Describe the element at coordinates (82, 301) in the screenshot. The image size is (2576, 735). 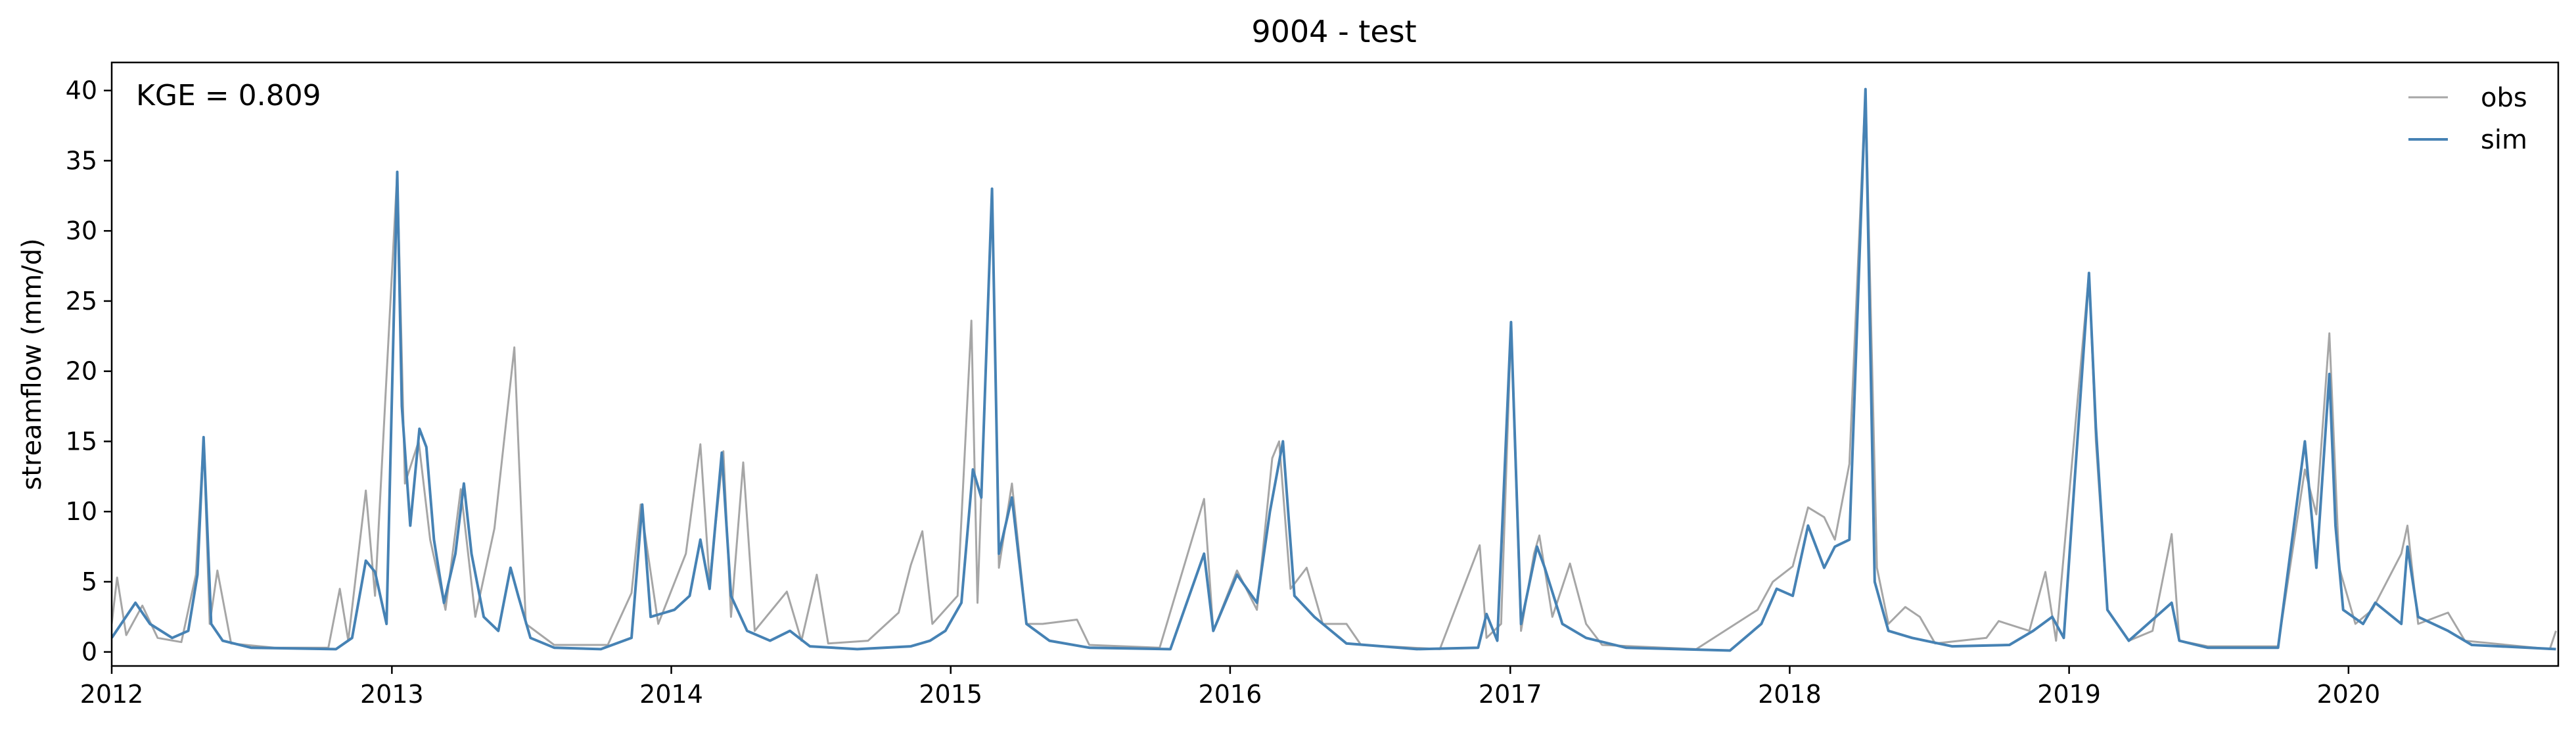
I see `y-tick-label-25: 25` at that location.